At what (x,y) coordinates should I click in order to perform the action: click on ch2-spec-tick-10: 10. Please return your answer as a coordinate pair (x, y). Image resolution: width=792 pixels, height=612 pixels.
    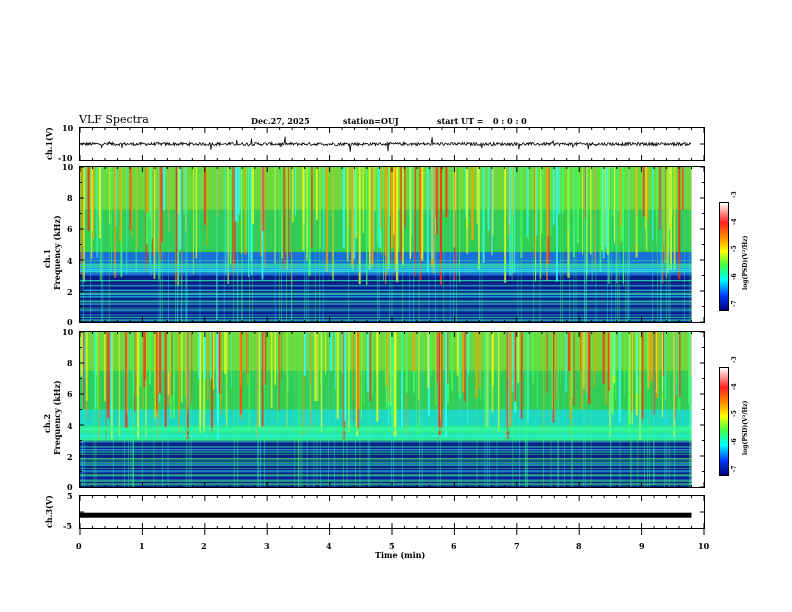
    Looking at the image, I should click on (68, 332).